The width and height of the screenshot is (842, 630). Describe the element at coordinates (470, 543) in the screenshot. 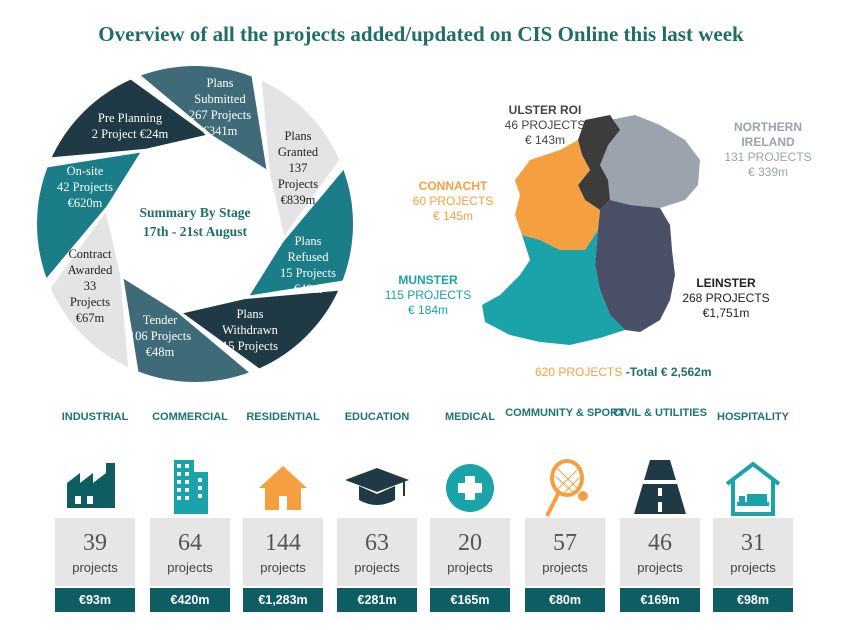

I see `sector-count: 20` at that location.